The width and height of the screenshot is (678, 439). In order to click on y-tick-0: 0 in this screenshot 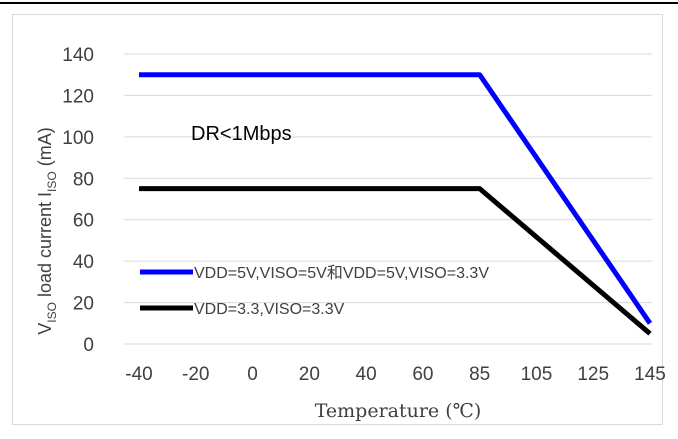, I will do `click(88, 345)`.